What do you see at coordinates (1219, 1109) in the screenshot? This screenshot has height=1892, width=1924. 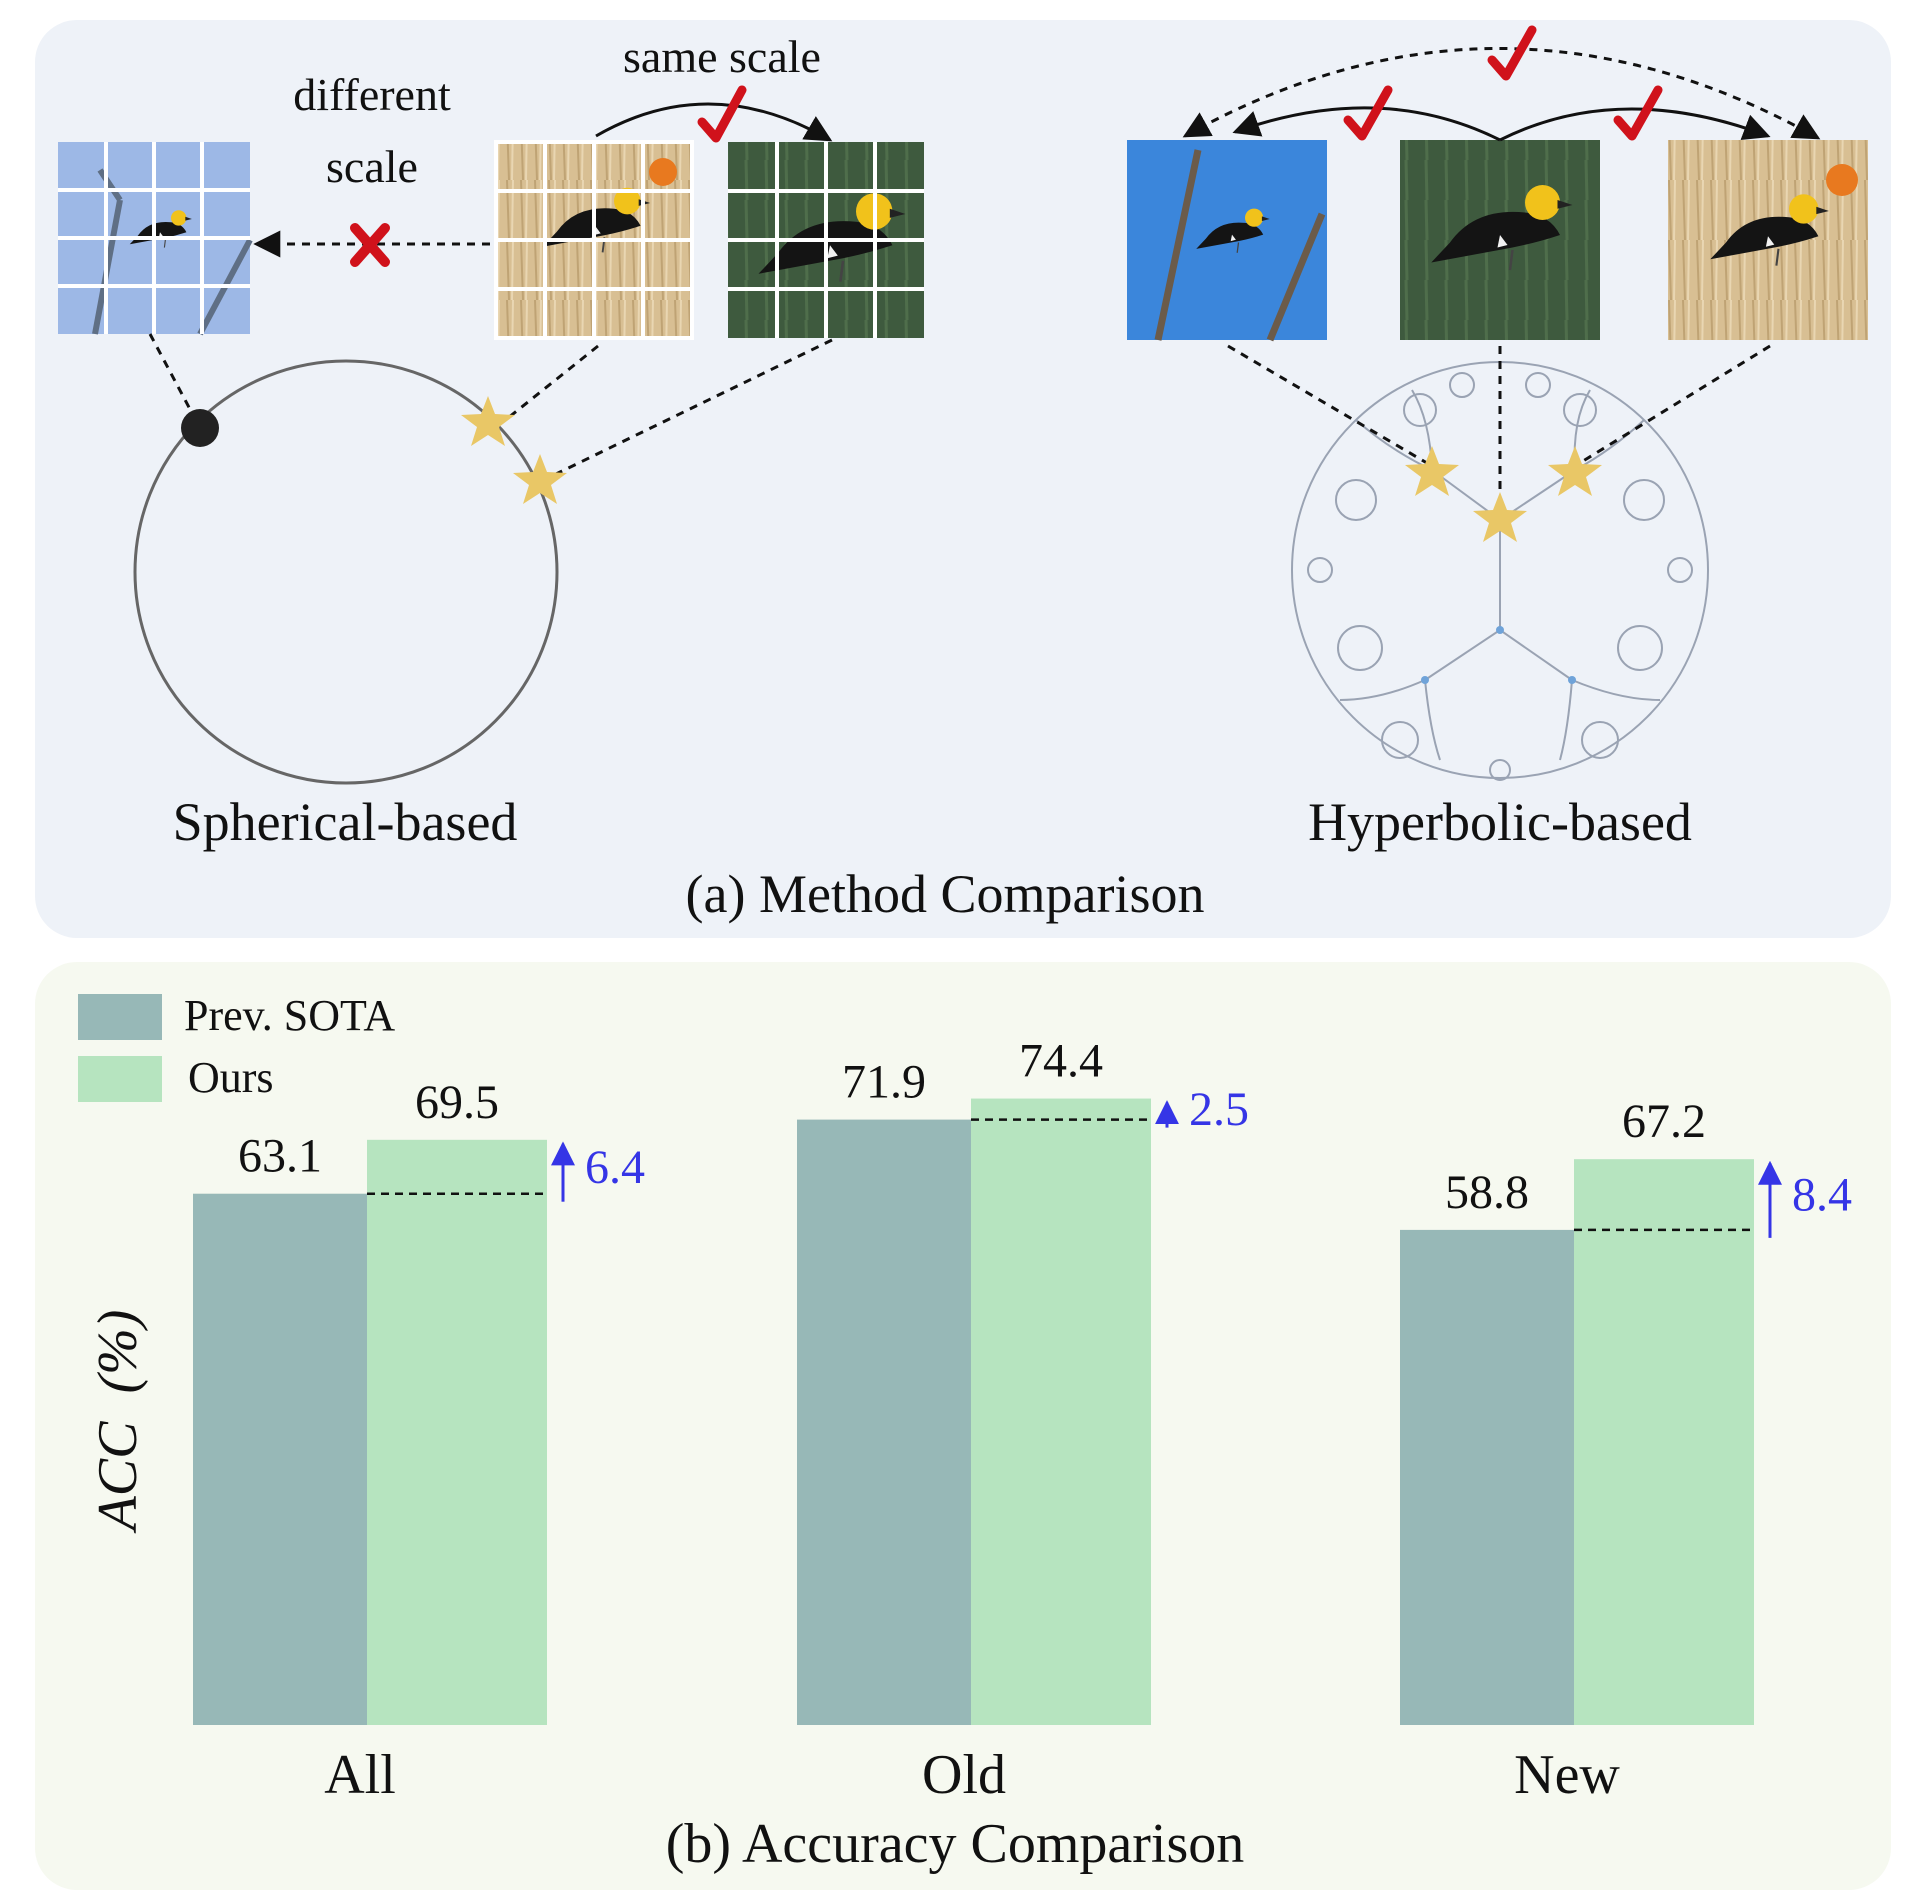 I see `gain-label-old: 2.5` at bounding box center [1219, 1109].